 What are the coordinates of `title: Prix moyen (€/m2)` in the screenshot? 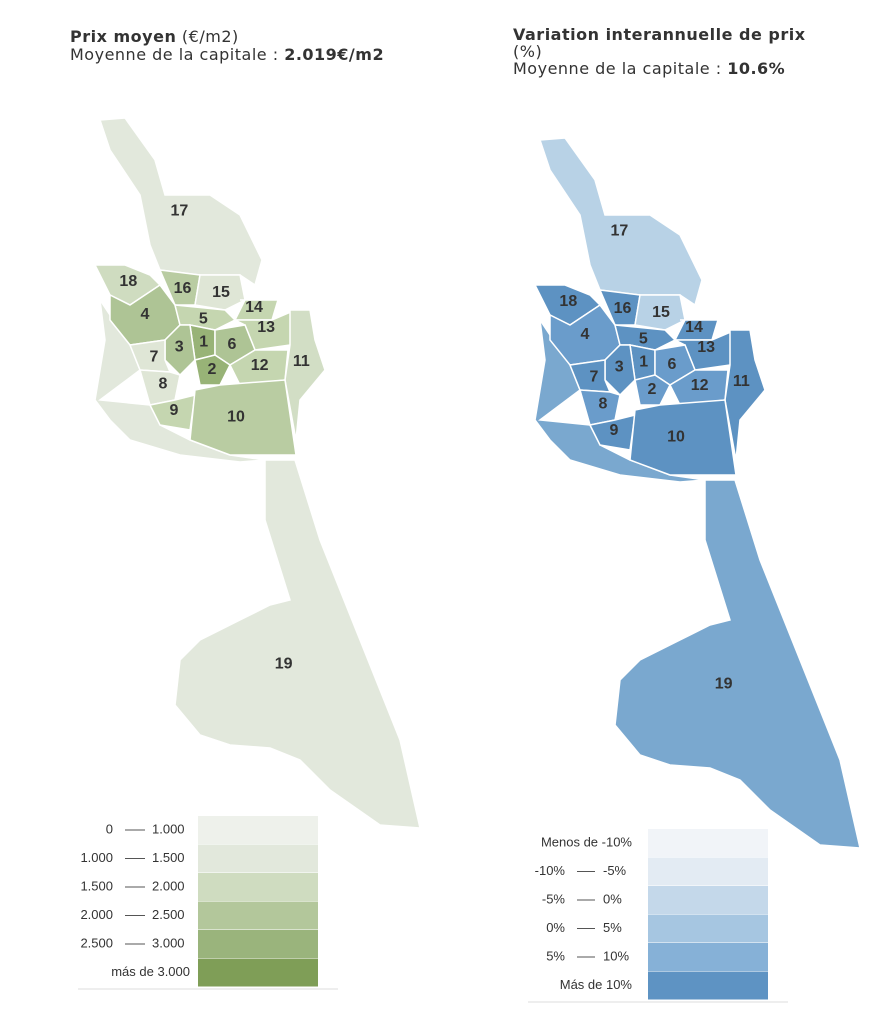 It's located at (154, 36).